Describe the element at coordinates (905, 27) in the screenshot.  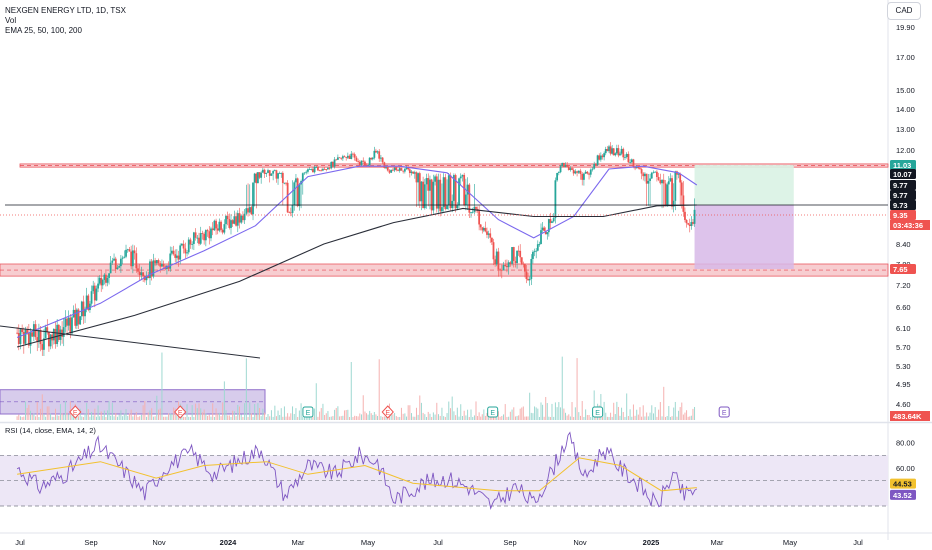
I see `price-tick-label: 19.90` at that location.